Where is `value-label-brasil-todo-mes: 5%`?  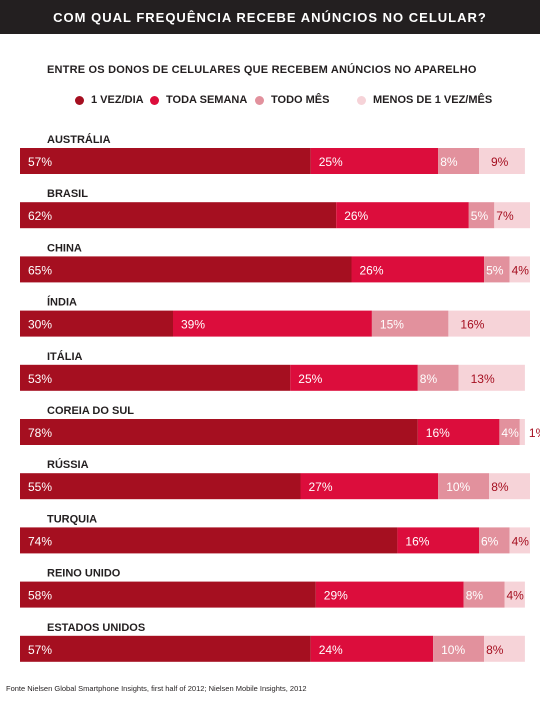
value-label-brasil-todo-mes: 5% is located at coordinates (480, 216).